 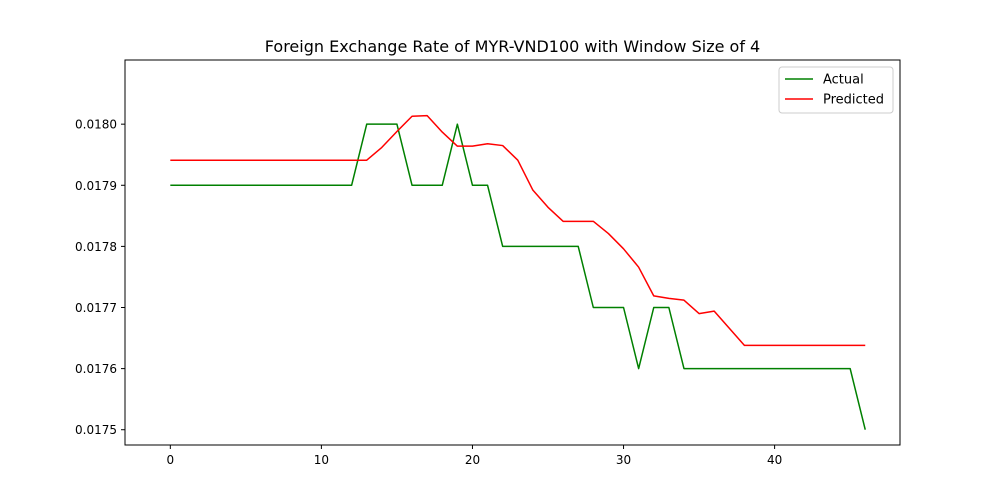 What do you see at coordinates (843, 80) in the screenshot?
I see `legend-label-actual: Actual` at bounding box center [843, 80].